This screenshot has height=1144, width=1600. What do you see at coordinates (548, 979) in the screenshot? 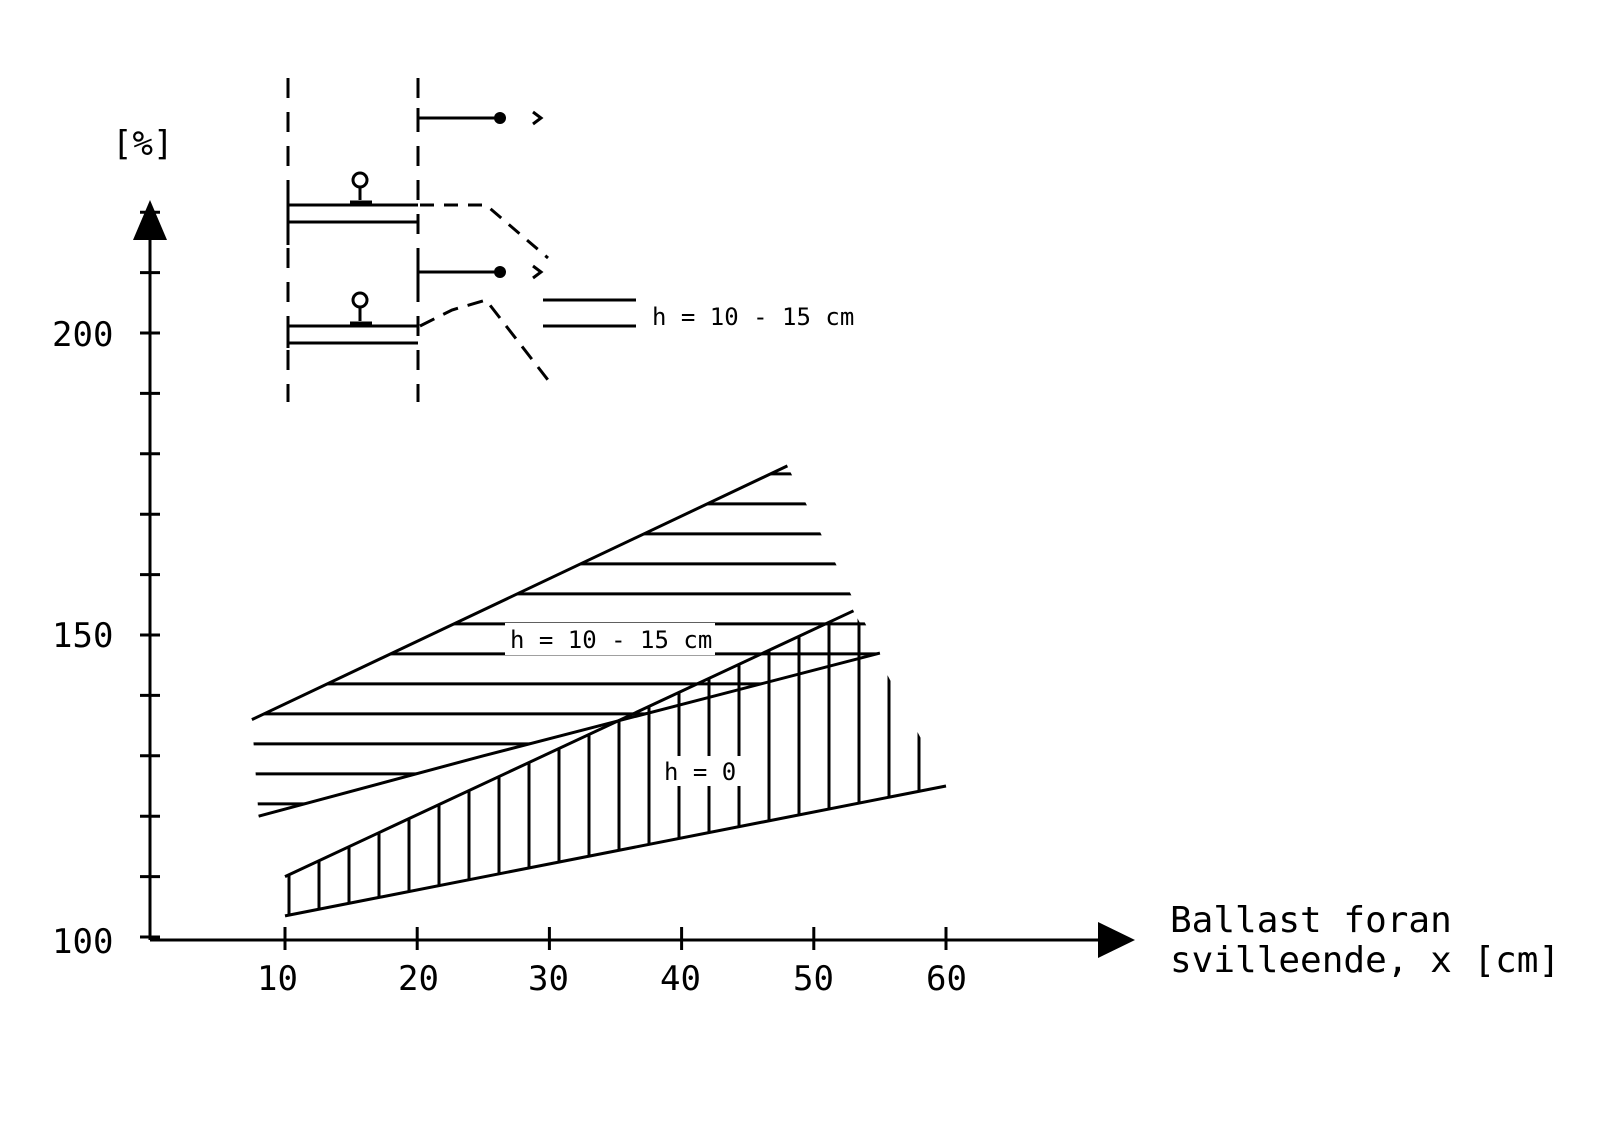
I see `x-tick-label-30: 30` at bounding box center [548, 979].